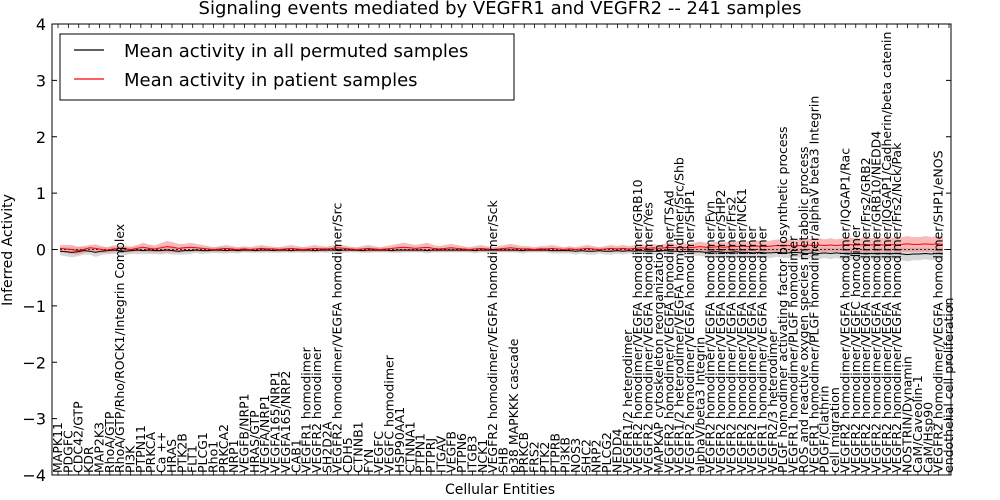  What do you see at coordinates (534, 457) in the screenshot?
I see `x-tick-label: FRS2` at bounding box center [534, 457].